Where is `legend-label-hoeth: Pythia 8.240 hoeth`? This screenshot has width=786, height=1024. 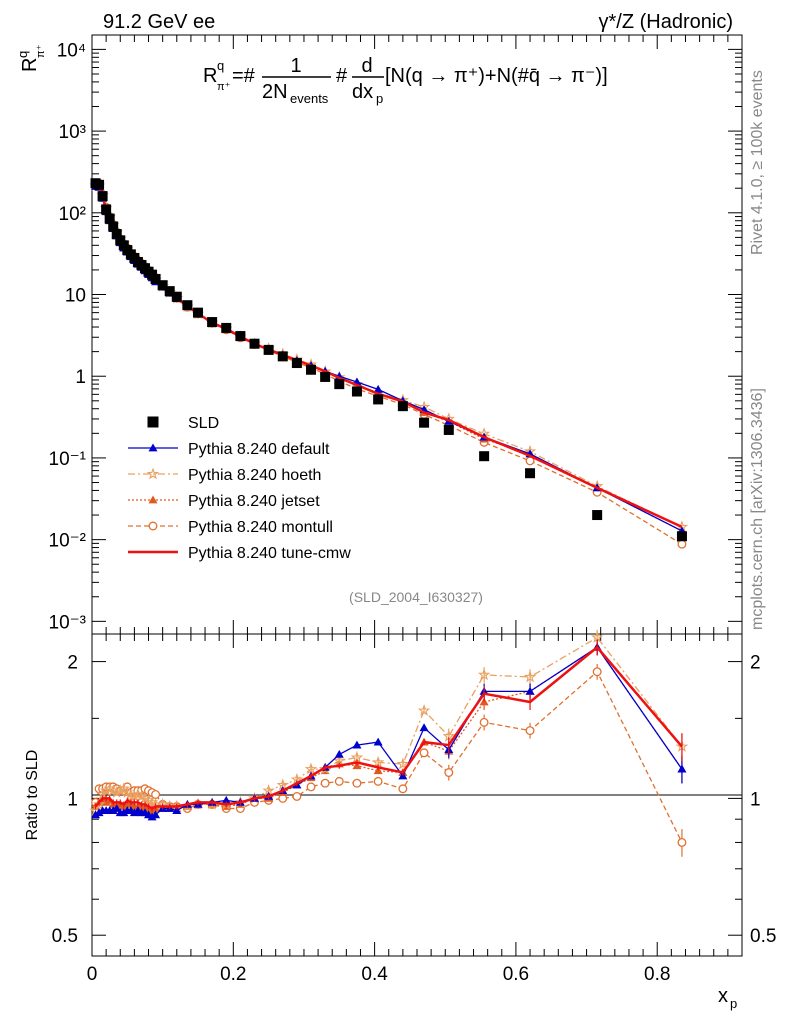
legend-label-hoeth: Pythia 8.240 hoeth is located at coordinates (254, 475).